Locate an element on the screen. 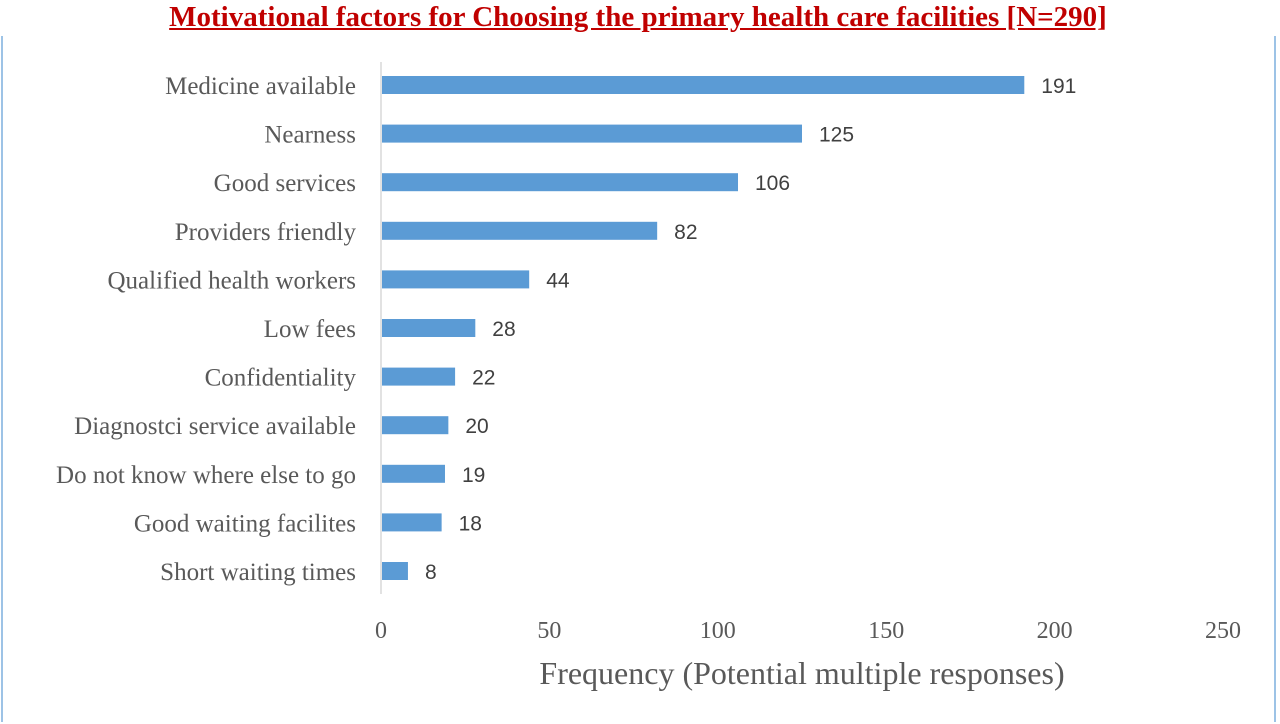 This screenshot has height=724, width=1280. category-label: Low fees is located at coordinates (310, 329).